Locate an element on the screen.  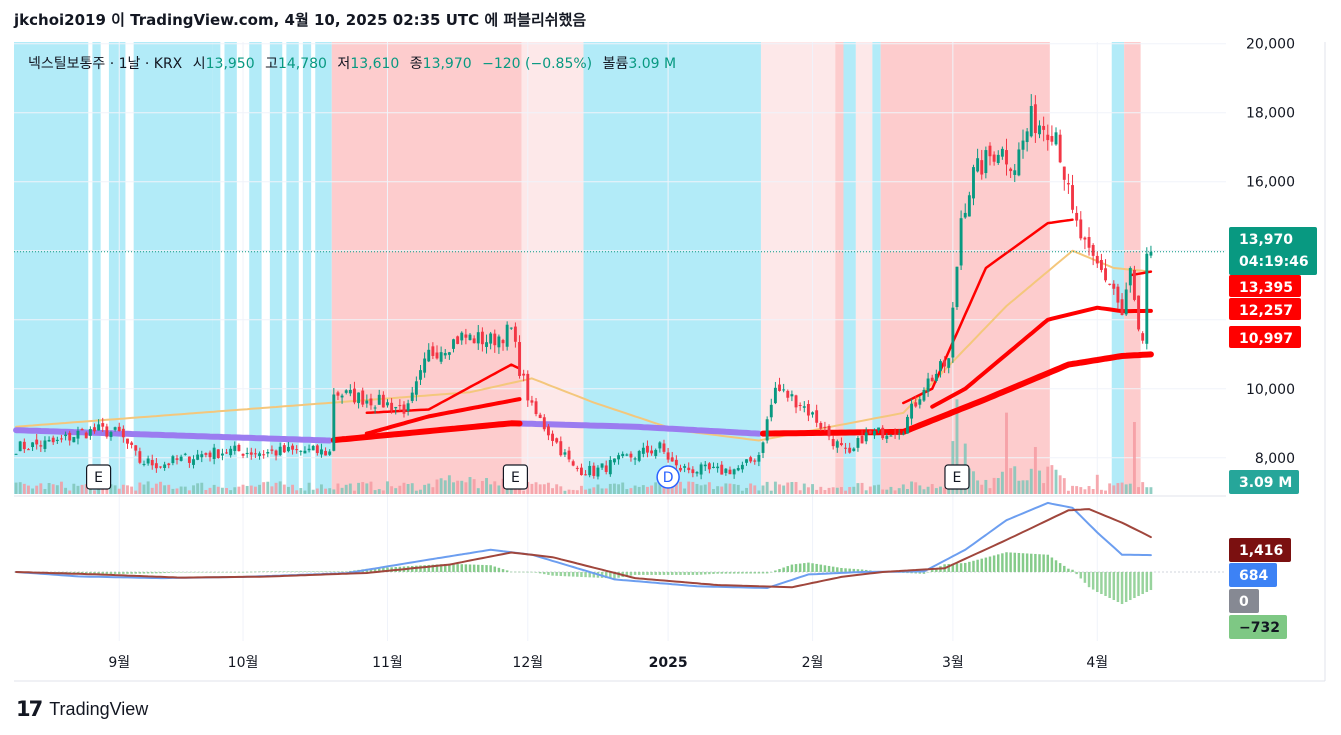
macd-panel is located at coordinates (620, 553).